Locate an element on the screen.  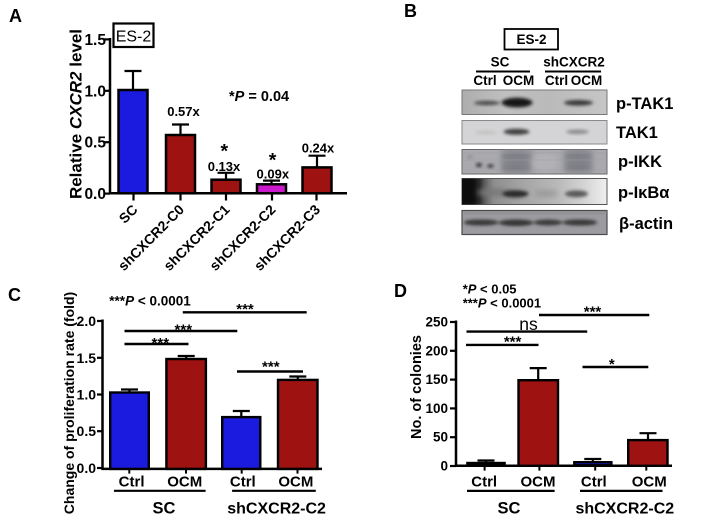
svg-text: 0.24x is located at coordinates (318, 147).